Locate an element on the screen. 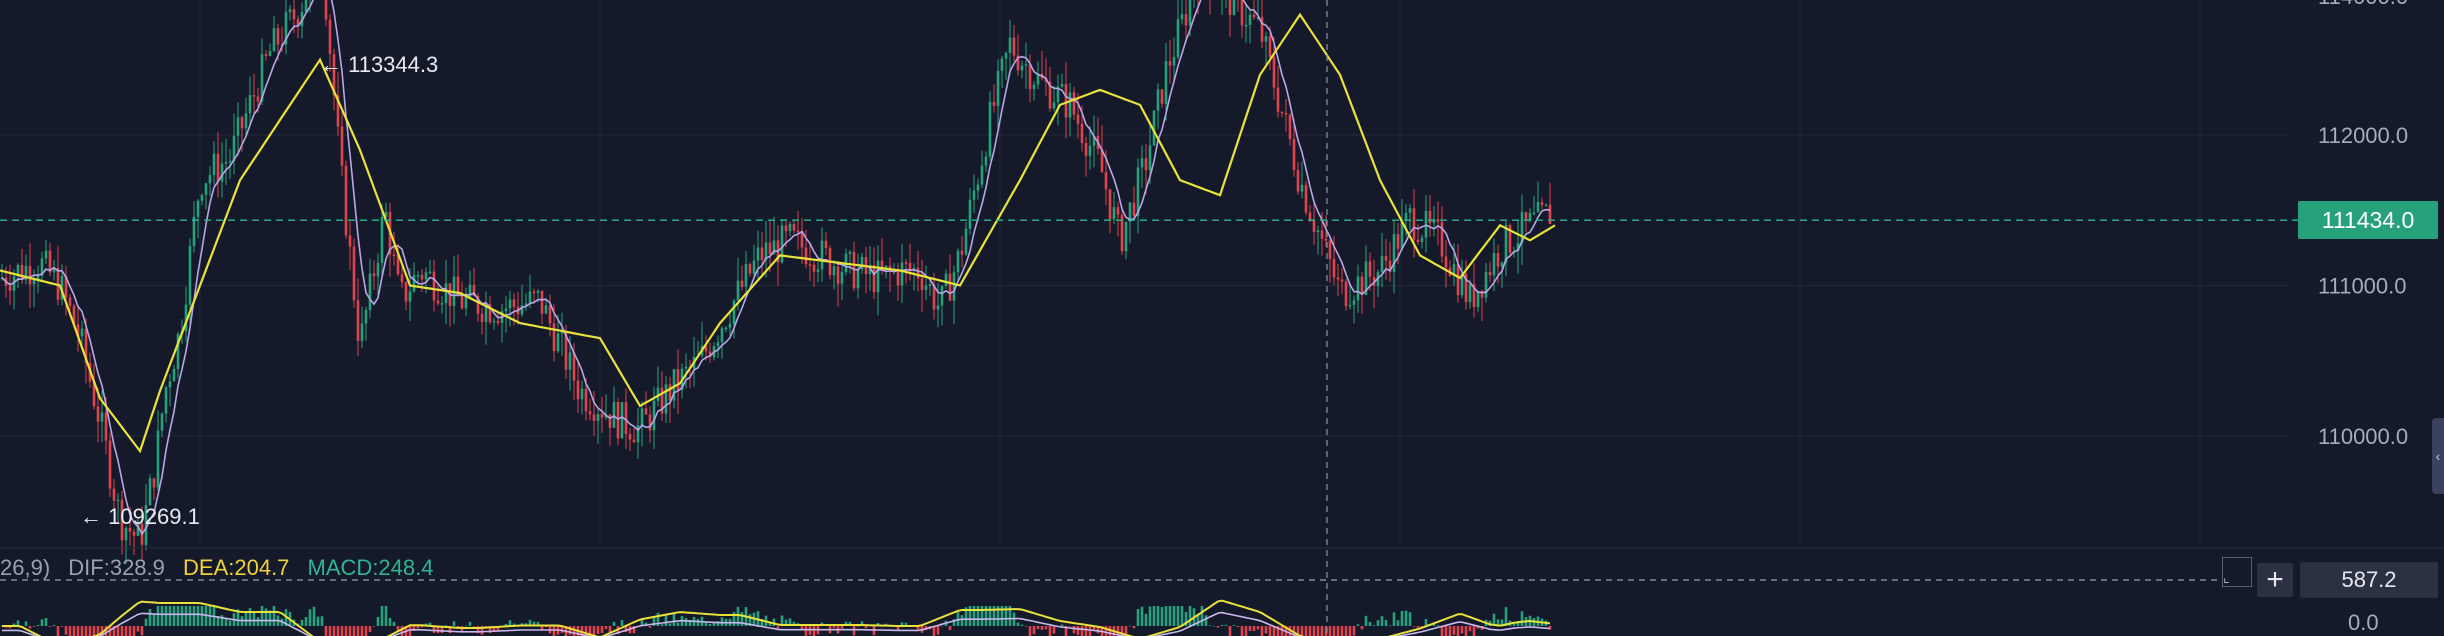 The height and width of the screenshot is (636, 2444). add-indicator-button: + is located at coordinates (2275, 580).